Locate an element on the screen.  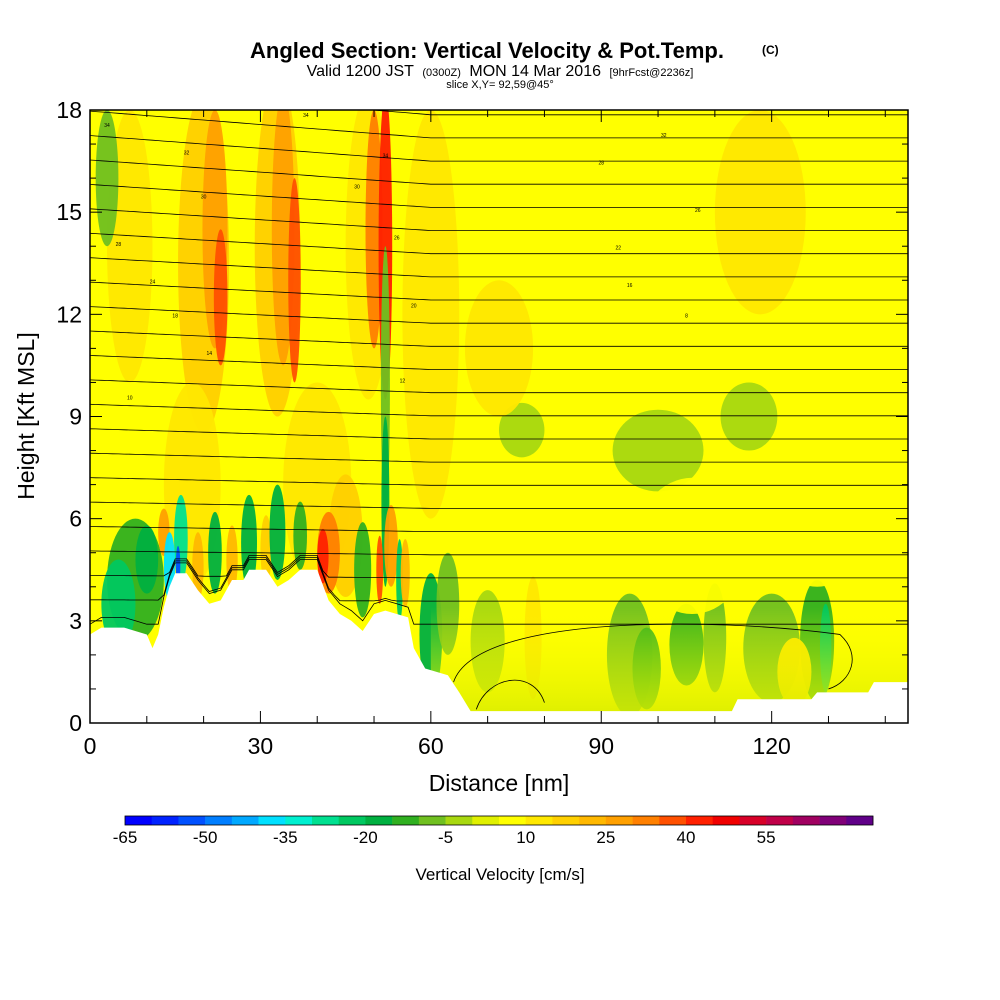
x-axis-label: Distance [nm] is located at coordinates (499, 783).